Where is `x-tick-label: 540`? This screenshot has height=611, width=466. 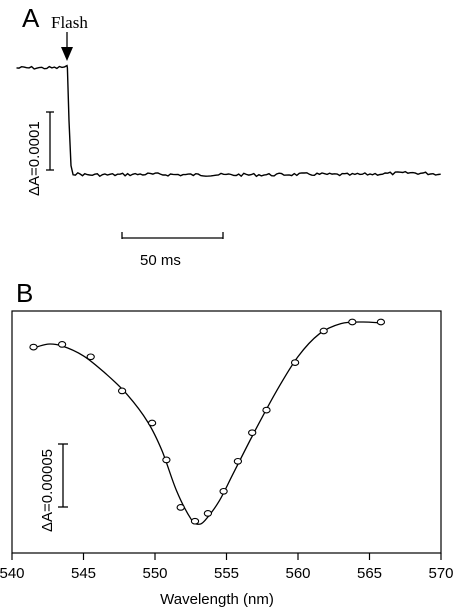 x-tick-label: 540 is located at coordinates (12, 573).